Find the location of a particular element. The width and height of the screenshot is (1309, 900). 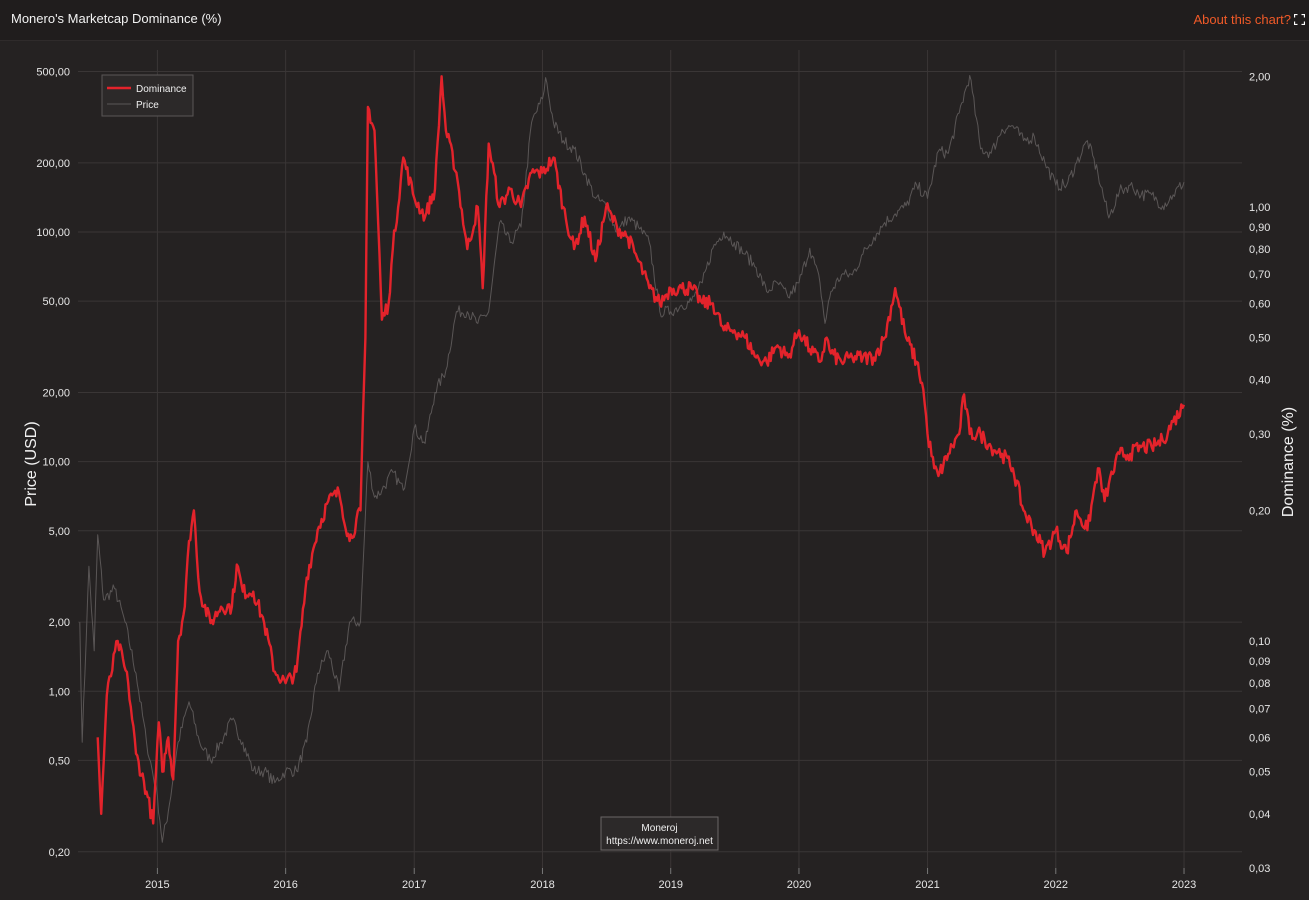

y-tick-label: 2,00 is located at coordinates (59, 623).